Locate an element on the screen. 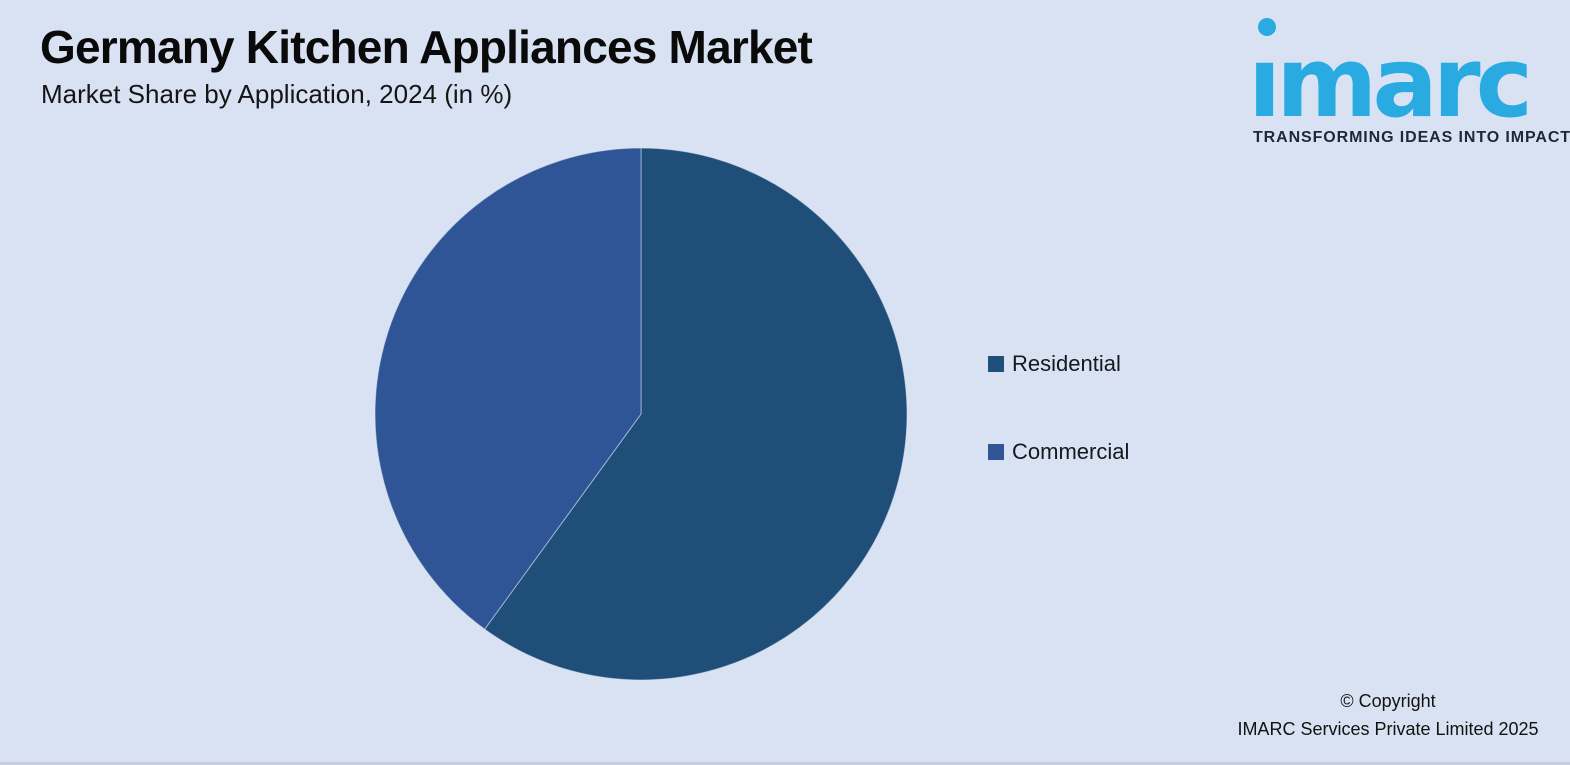 Image resolution: width=1570 pixels, height=765 pixels. copyright-line1: © Copyright is located at coordinates (1388, 701).